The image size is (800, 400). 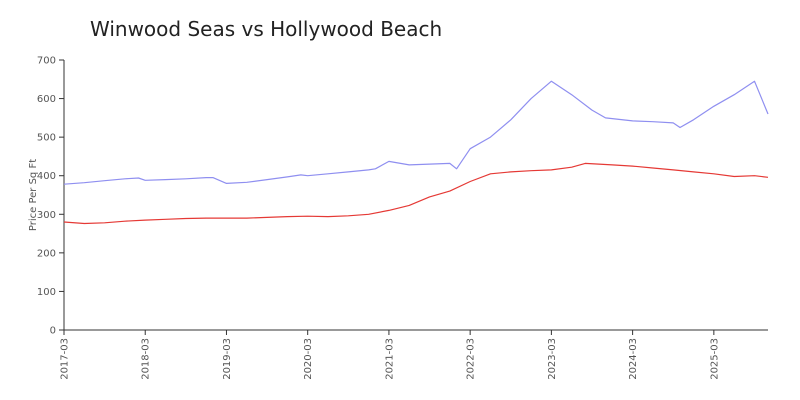 I want to click on x-tick-label: 2018-03, so click(x=146, y=359).